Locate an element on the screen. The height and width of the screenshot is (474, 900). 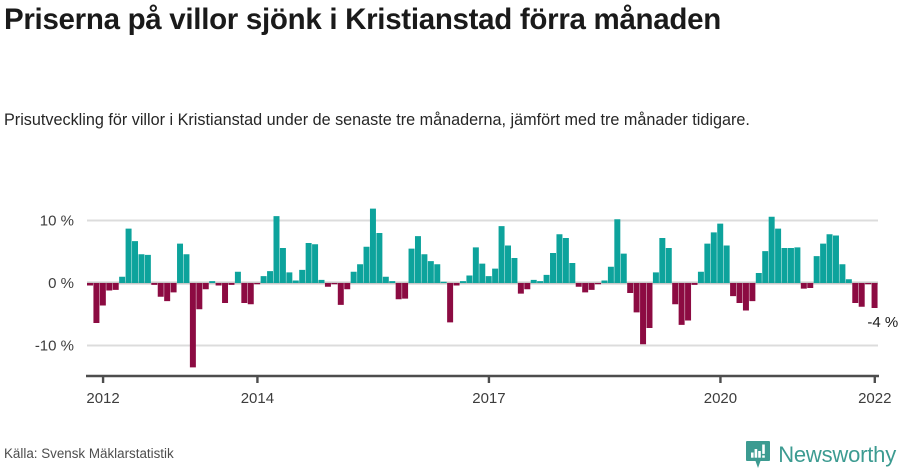
chart-annotation: -4 % is located at coordinates (882, 322).